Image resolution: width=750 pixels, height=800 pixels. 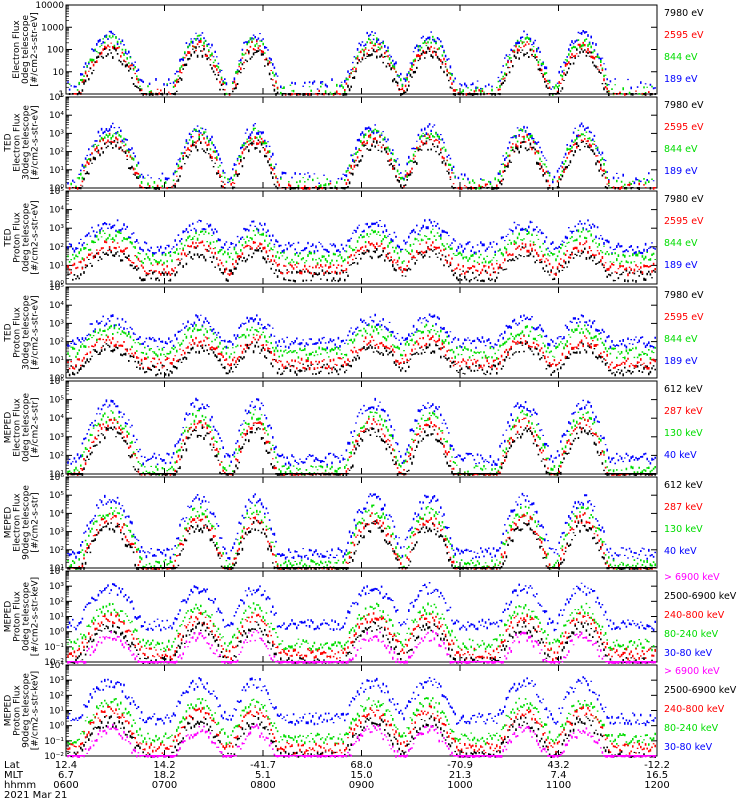 I want to click on legend-blue: 40 keV, so click(x=680, y=455).